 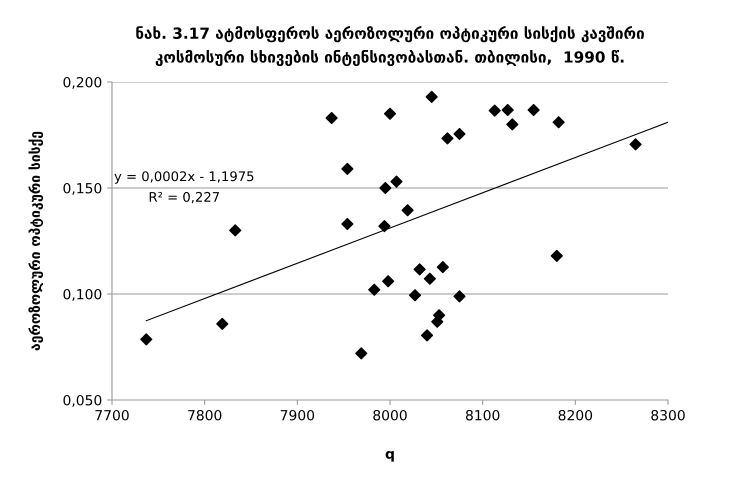 What do you see at coordinates (205, 415) in the screenshot?
I see `x-tick-label: 7800` at bounding box center [205, 415].